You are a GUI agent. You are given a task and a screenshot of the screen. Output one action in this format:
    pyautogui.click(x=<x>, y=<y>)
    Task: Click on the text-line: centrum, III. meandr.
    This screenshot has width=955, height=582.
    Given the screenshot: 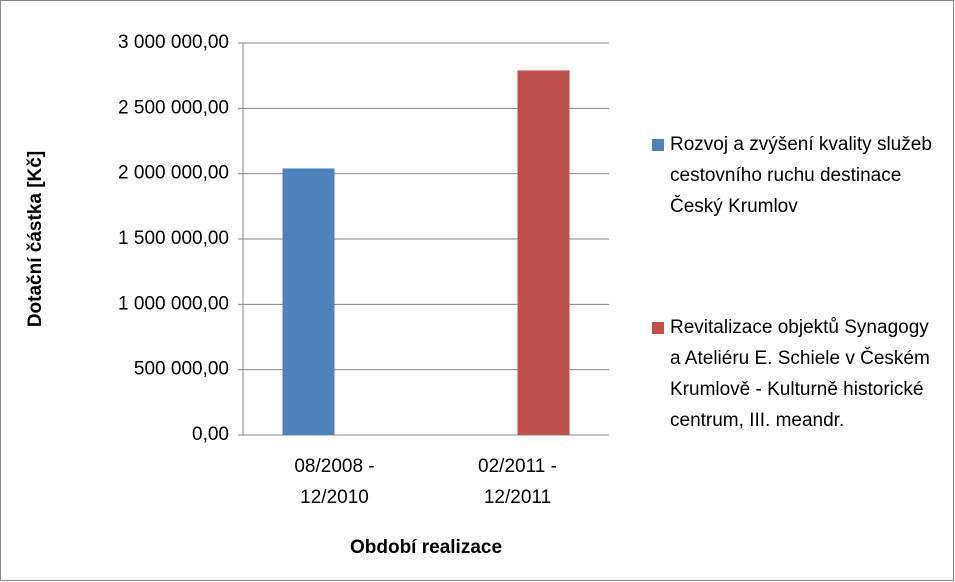 What is the action you would take?
    pyautogui.click(x=757, y=420)
    